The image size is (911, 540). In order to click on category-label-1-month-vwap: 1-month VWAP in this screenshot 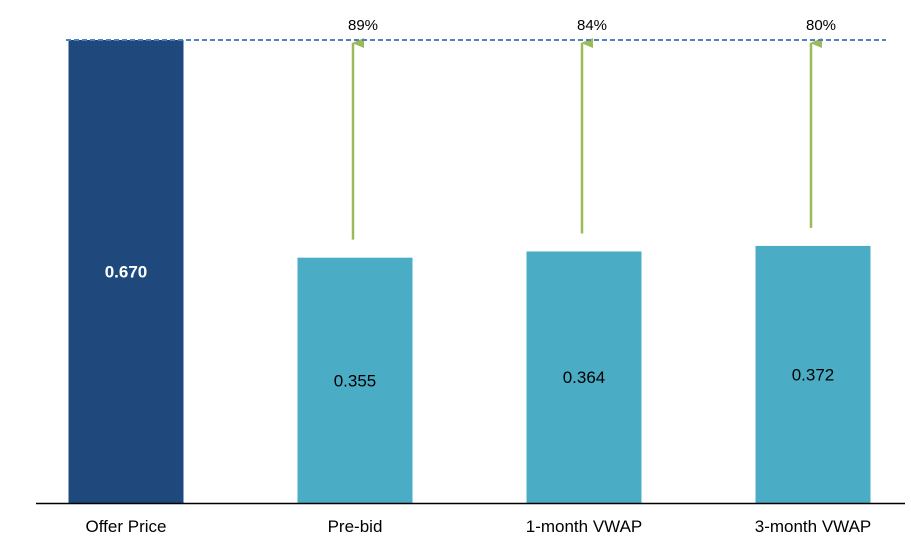, I will do `click(584, 526)`.